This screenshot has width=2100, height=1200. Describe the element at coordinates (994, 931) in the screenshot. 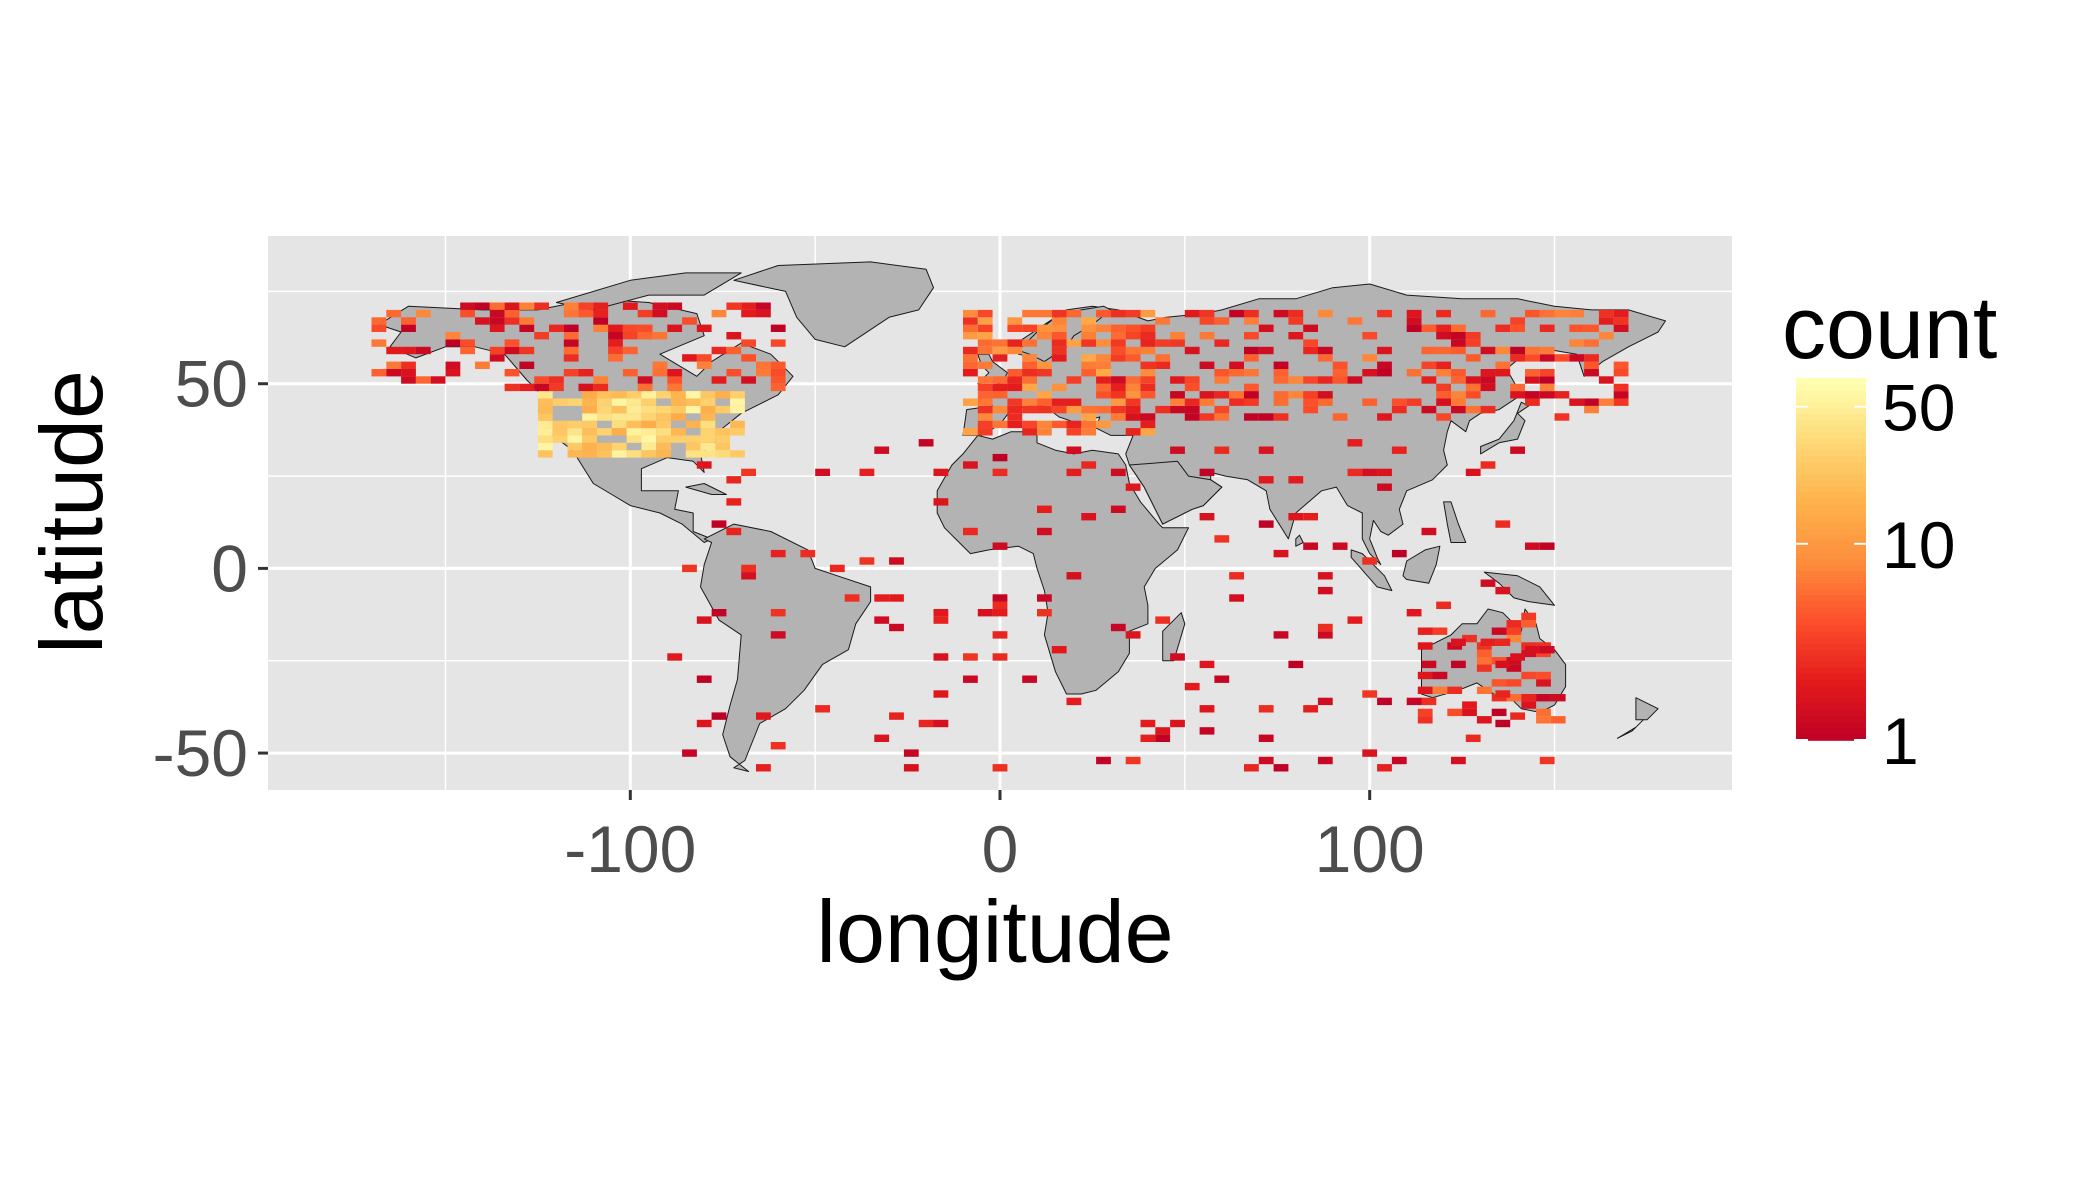

I see `x-axis-title: longitude` at that location.